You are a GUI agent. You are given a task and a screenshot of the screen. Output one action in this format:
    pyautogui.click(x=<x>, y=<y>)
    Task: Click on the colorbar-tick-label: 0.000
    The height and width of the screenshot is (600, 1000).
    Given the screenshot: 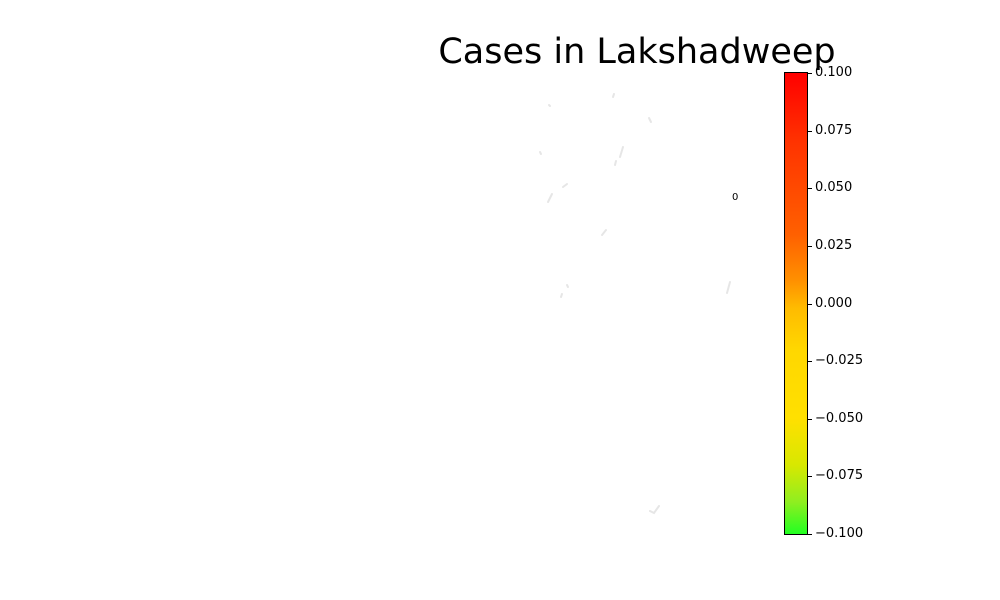 What is the action you would take?
    pyautogui.click(x=834, y=303)
    